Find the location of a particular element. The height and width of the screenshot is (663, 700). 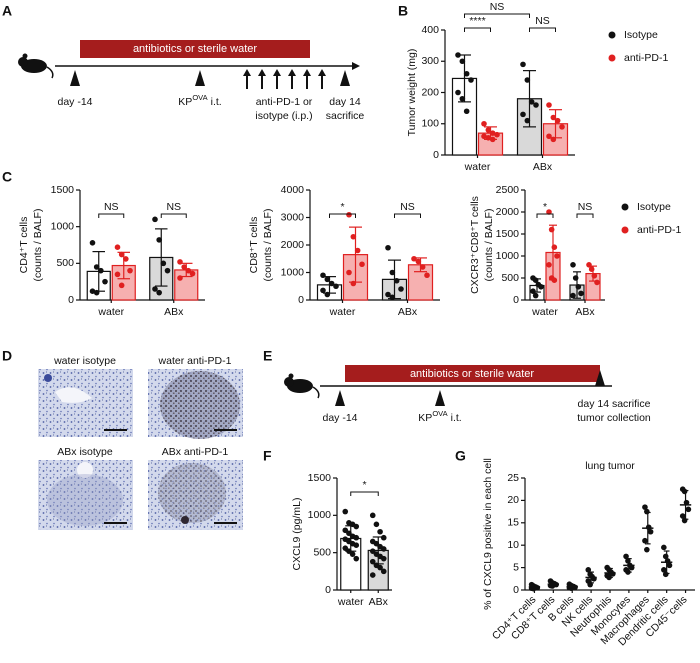

mouse-icon is located at coordinates (36, 66).